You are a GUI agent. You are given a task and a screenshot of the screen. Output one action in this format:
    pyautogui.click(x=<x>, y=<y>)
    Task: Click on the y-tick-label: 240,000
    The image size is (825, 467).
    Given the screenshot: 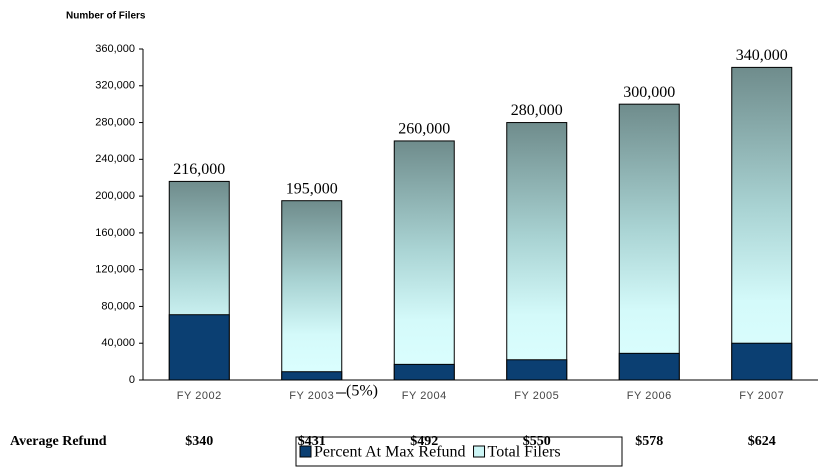 What is the action you would take?
    pyautogui.click(x=115, y=159)
    